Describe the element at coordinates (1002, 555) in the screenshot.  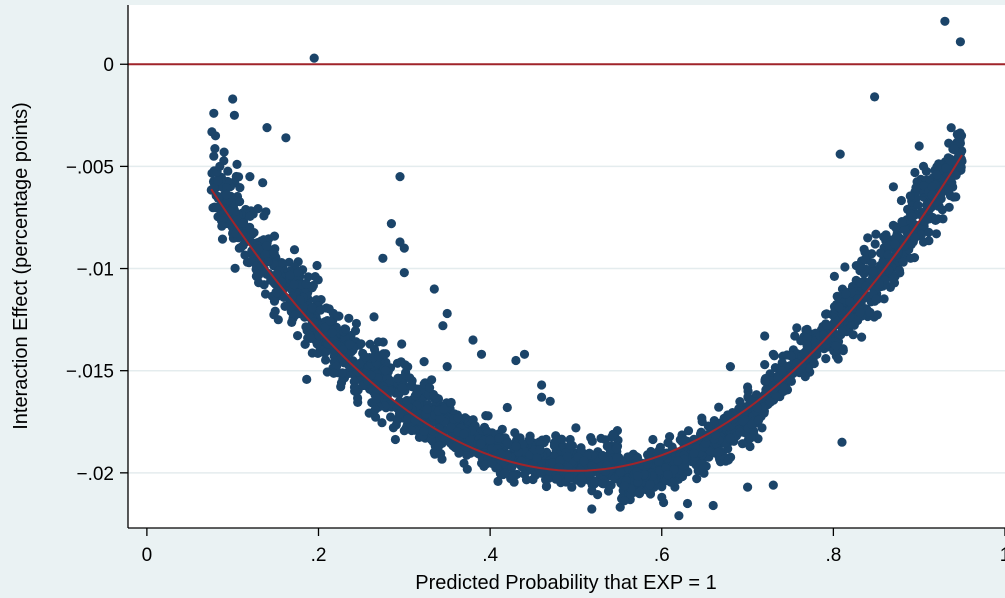
I see `x-tick-label: 1` at that location.